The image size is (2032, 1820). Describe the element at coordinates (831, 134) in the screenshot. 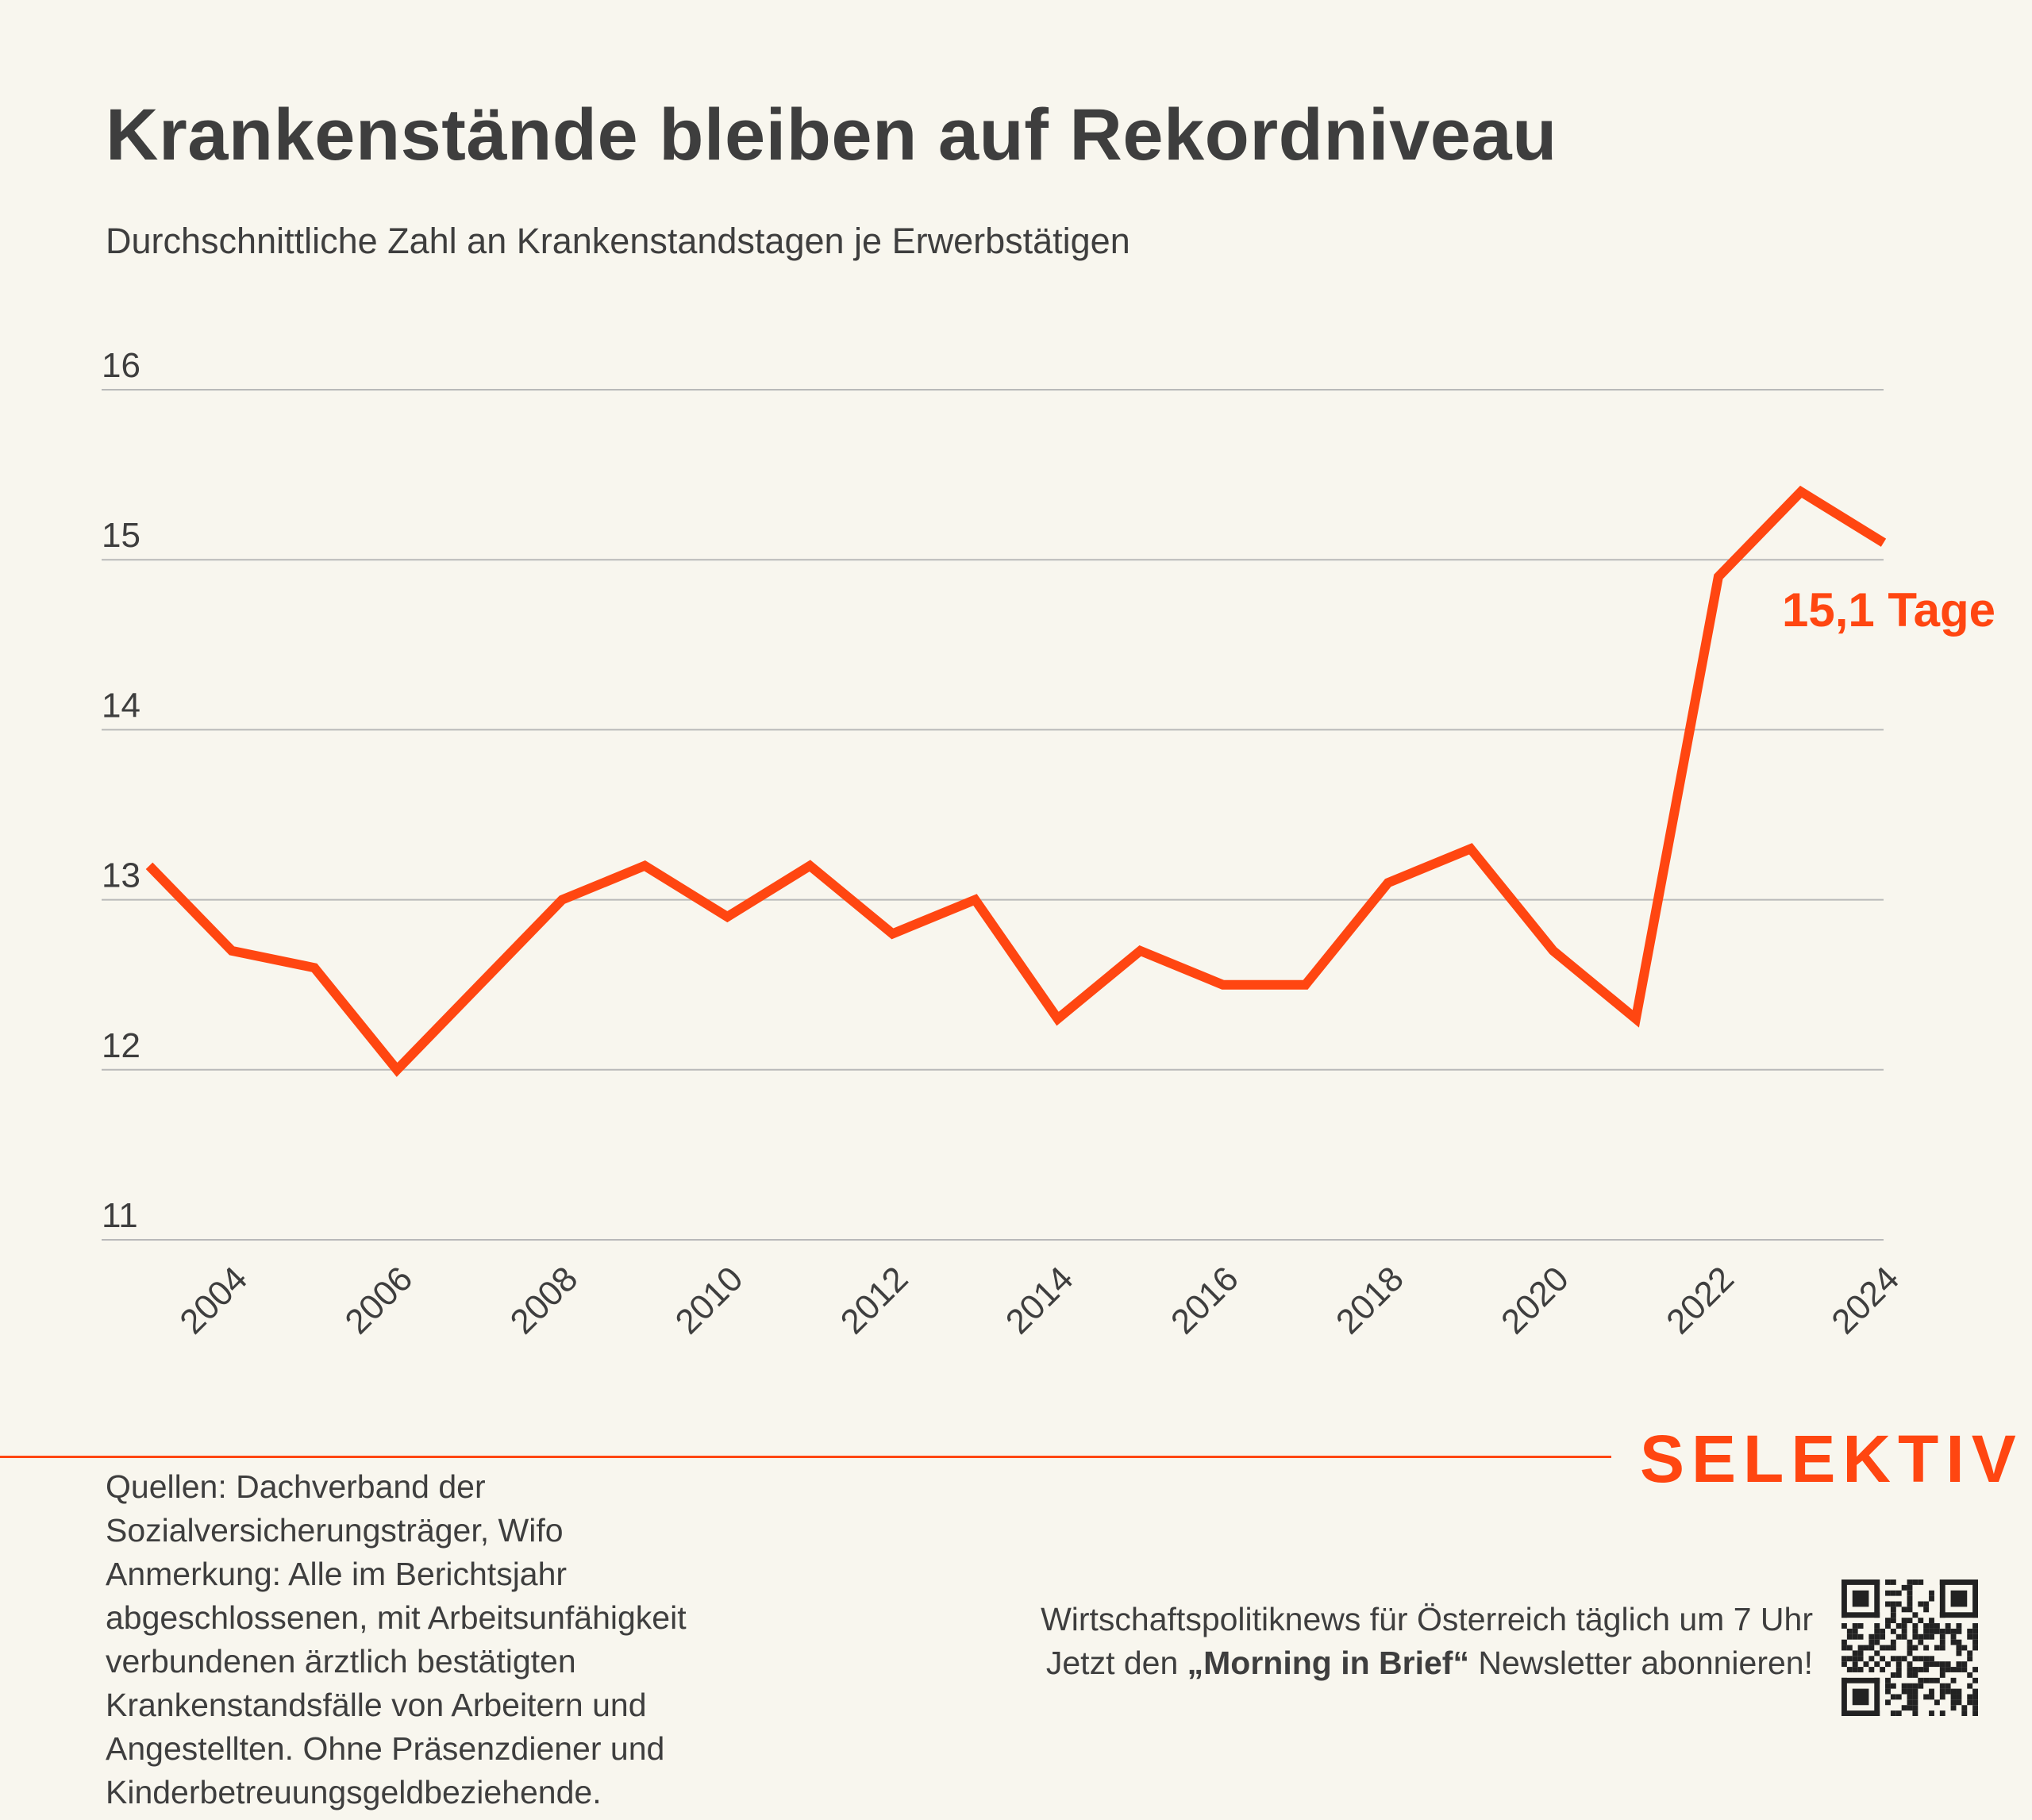

I see `chart-title: Krankenstände bleiben auf Rekordniveau` at that location.